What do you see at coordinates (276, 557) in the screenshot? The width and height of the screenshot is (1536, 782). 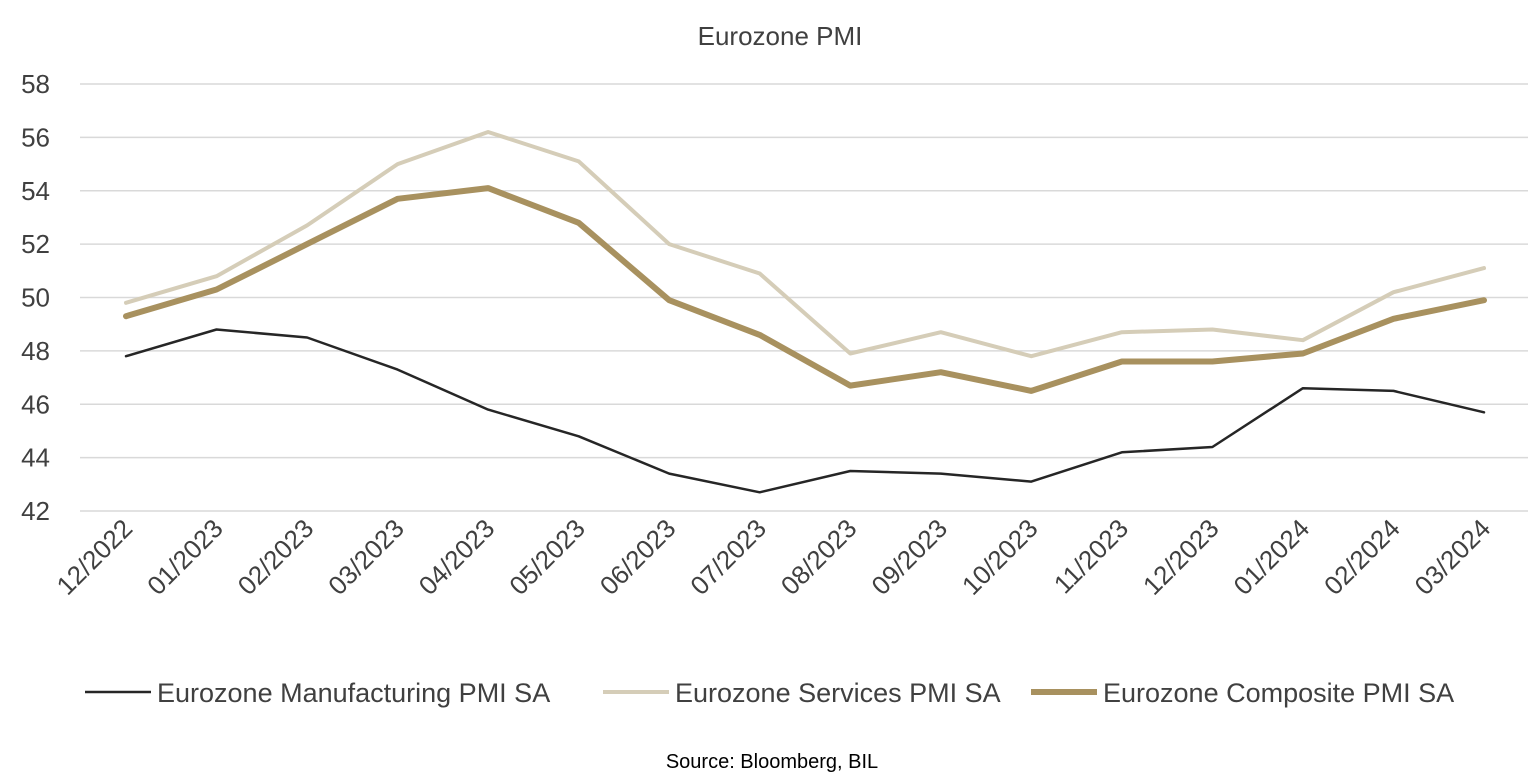 I see `x-tick-label: 02/2023` at bounding box center [276, 557].